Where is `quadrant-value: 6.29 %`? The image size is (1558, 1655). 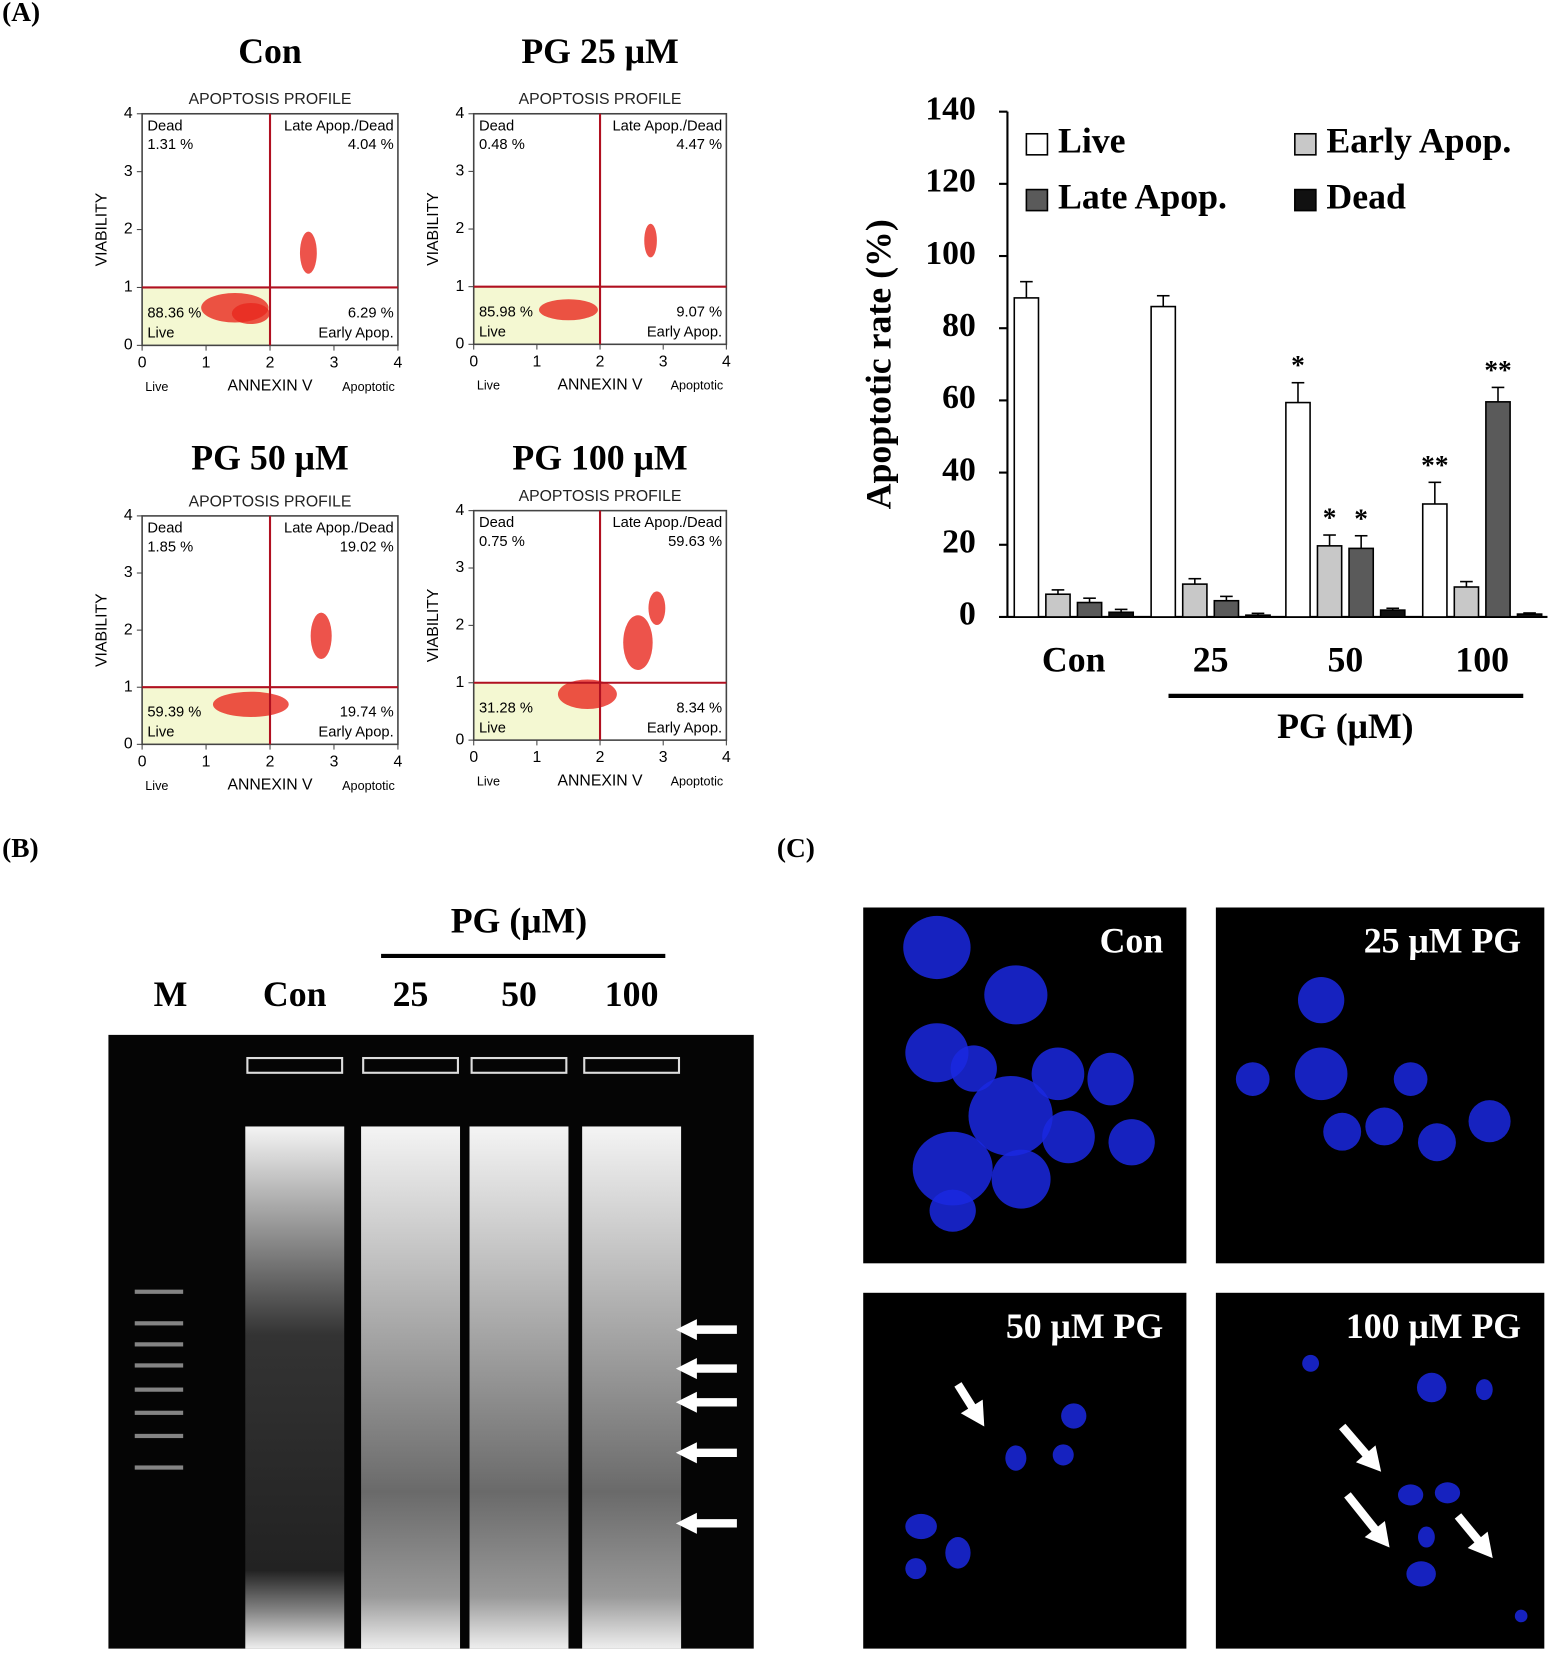
quadrant-value: 6.29 % is located at coordinates (371, 314).